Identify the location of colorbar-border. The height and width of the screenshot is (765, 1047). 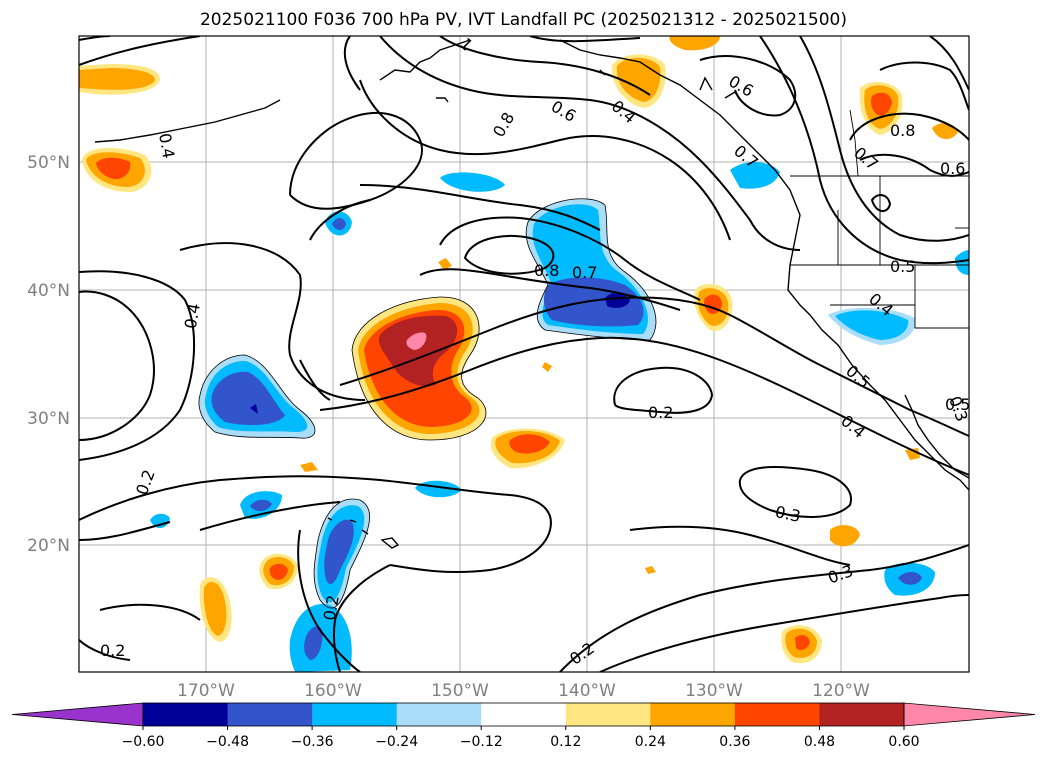
(523, 714).